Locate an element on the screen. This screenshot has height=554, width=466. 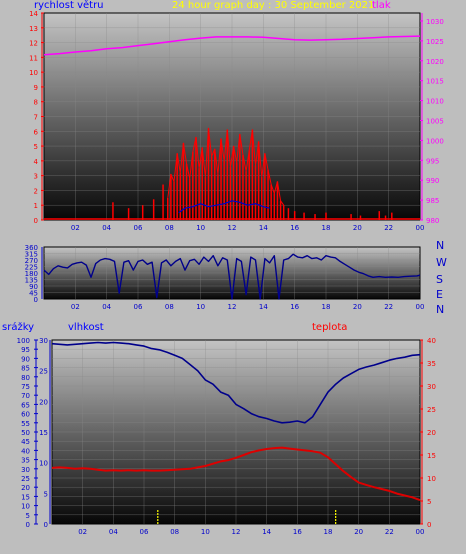
temperature-axis-label-0: 0 is located at coordinates (429, 525).